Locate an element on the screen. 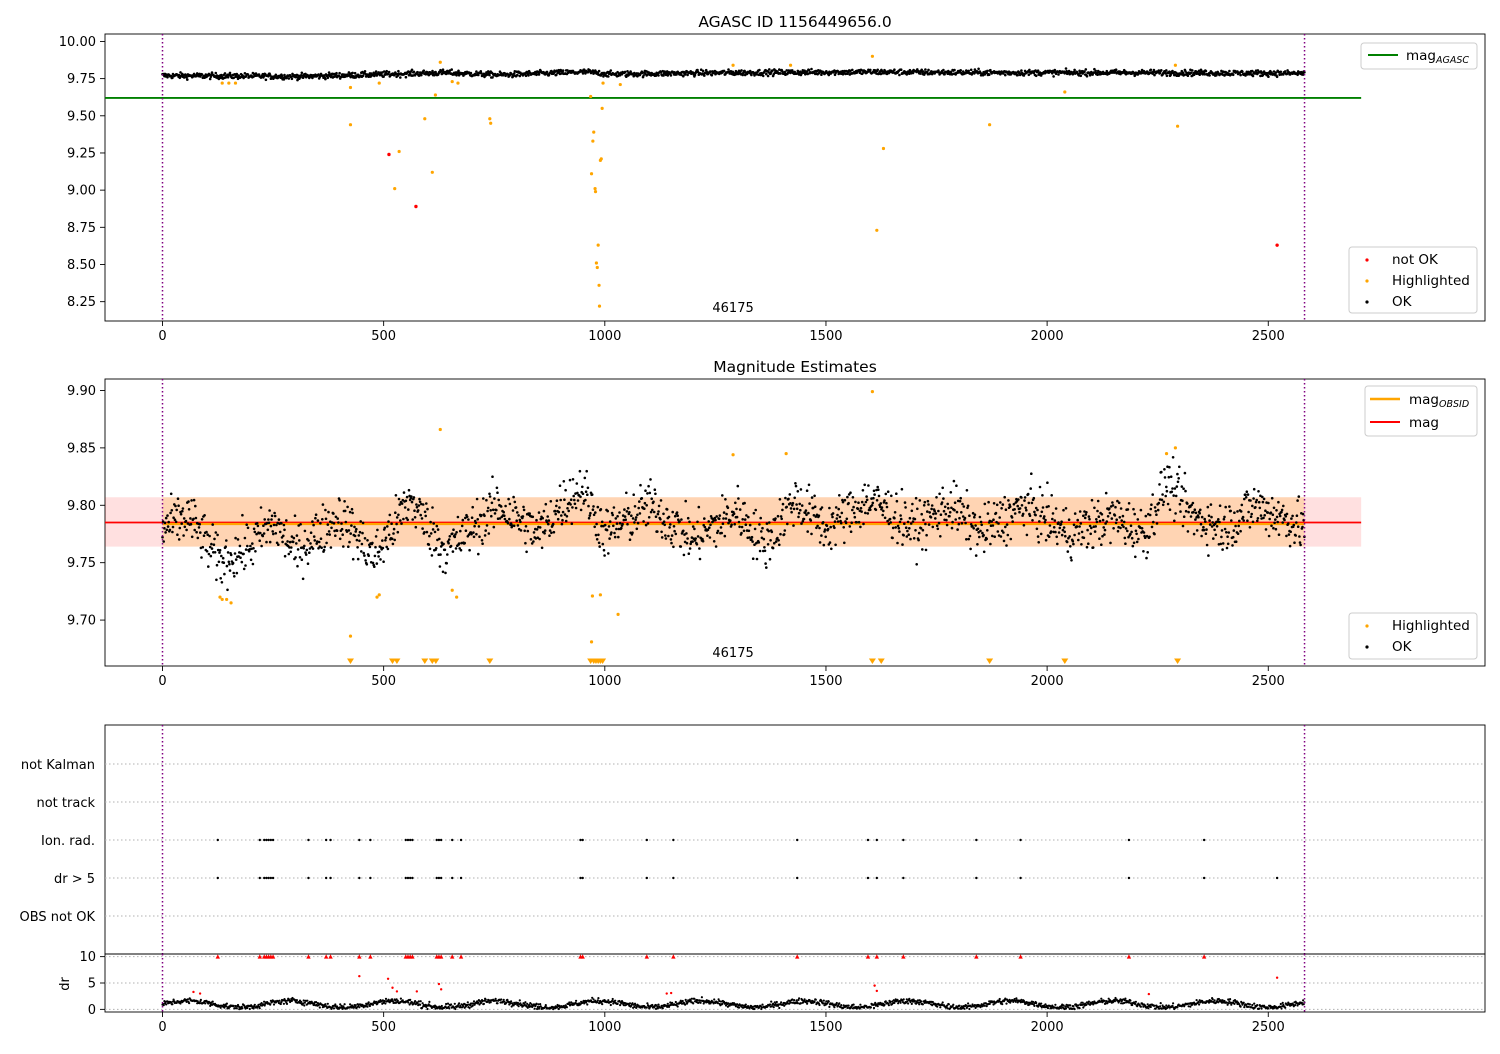 The width and height of the screenshot is (1500, 1054). x-tick-label: 0 is located at coordinates (162, 681).